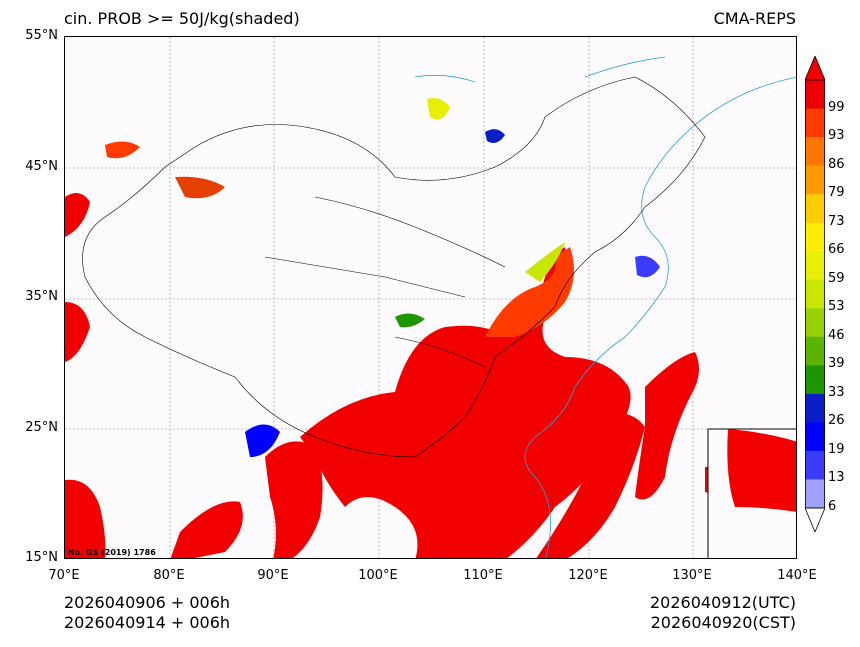 The height and width of the screenshot is (647, 860). Describe the element at coordinates (692, 575) in the screenshot. I see `lon-label: 130°E` at that location.